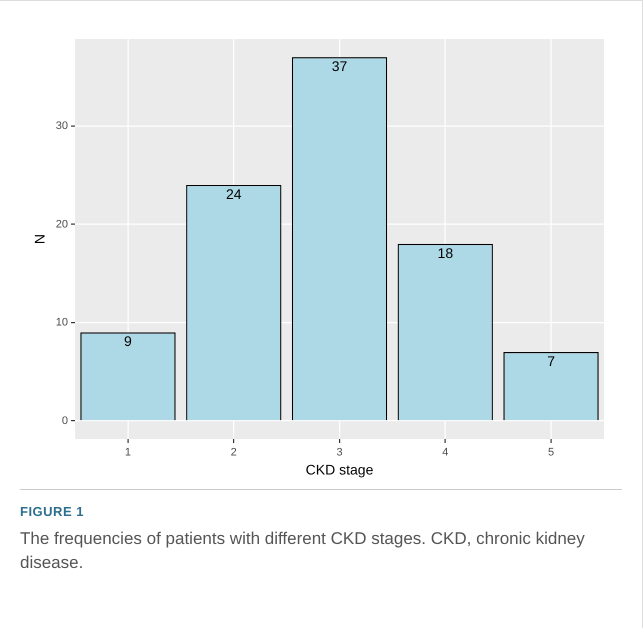  I want to click on data-label: 18, so click(446, 252).